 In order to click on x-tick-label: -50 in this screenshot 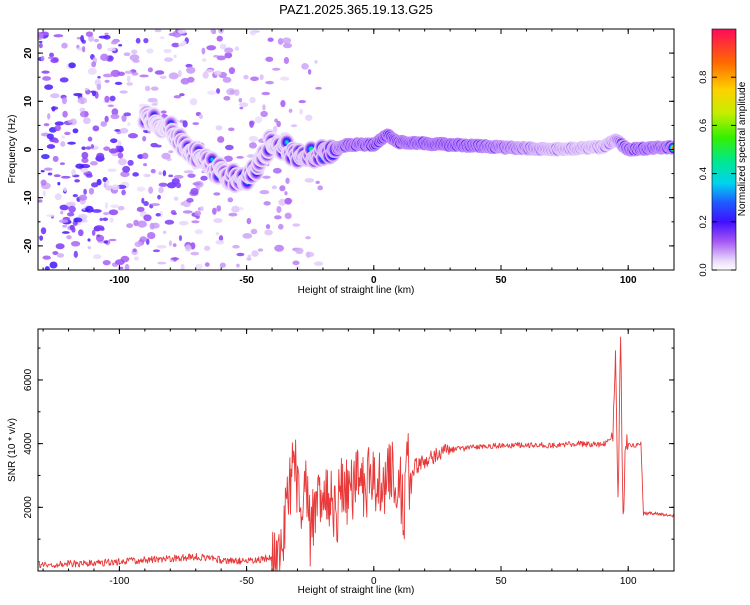, I will do `click(246, 280)`.